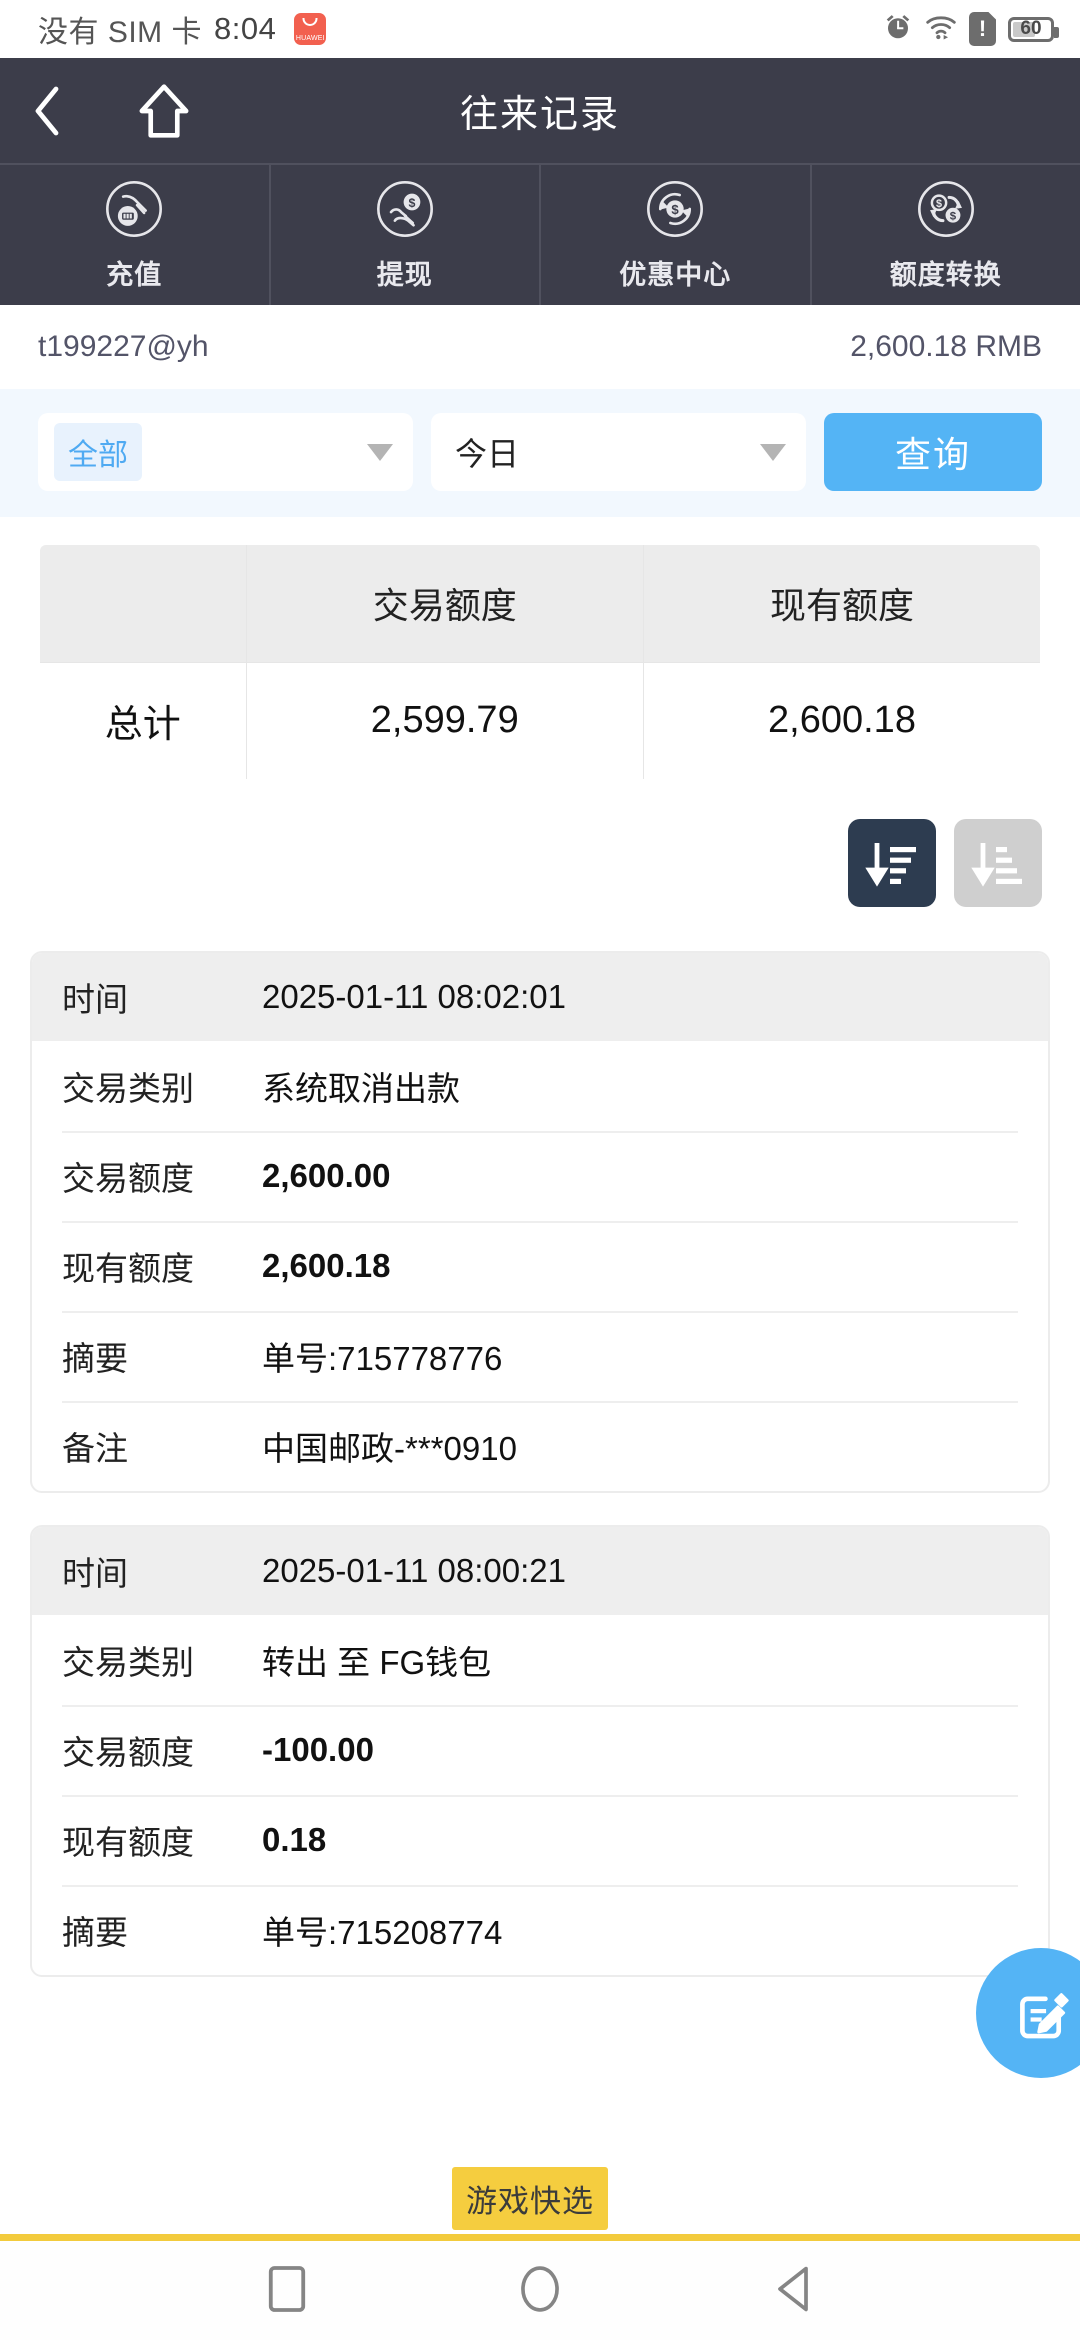 The height and width of the screenshot is (2340, 1080). I want to click on transfer-exchange-dollar-icon: $ $, so click(946, 211).